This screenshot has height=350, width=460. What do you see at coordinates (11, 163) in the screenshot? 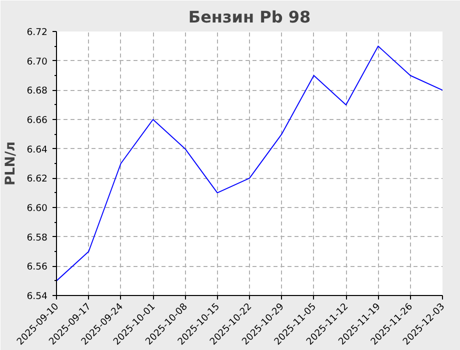
I see `y-axis-title: PLN/л` at bounding box center [11, 163].